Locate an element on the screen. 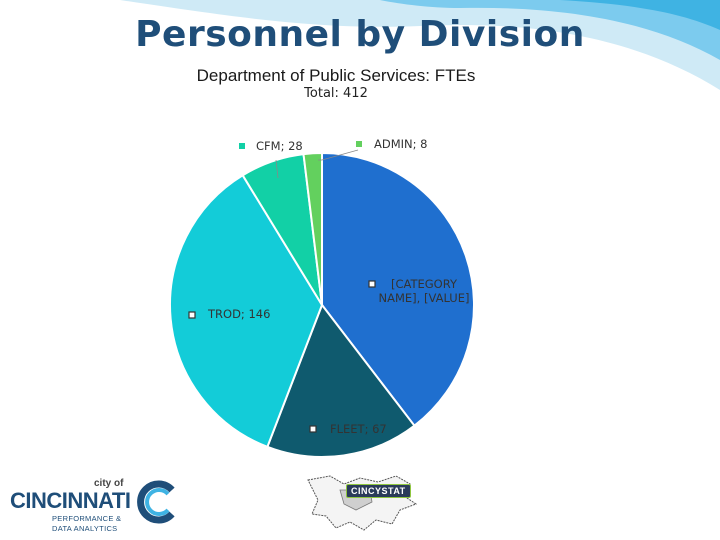 Image resolution: width=720 pixels, height=540 pixels. data-label: TROD; 146 is located at coordinates (238, 314).